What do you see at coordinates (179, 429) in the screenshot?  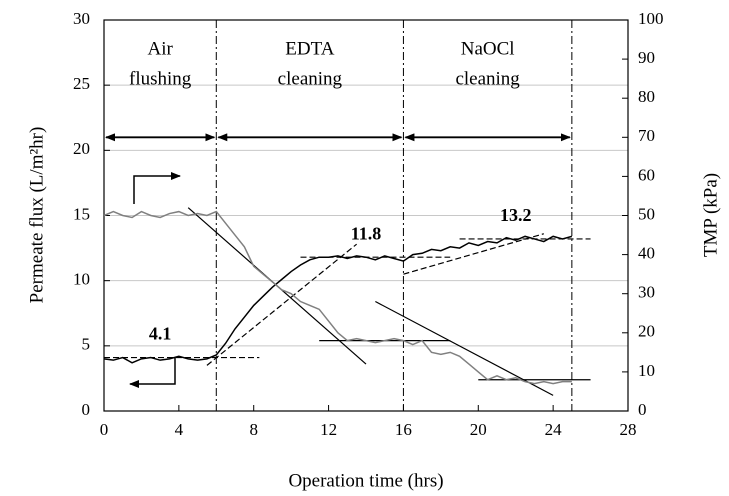 I see `x-tick-label: 4` at bounding box center [179, 429].